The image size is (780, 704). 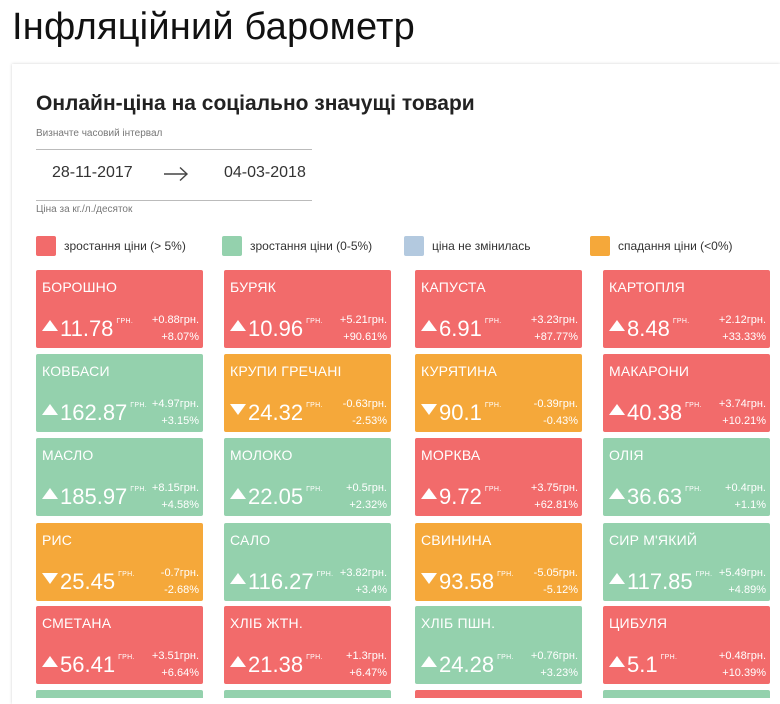 I want to click on product-price: 117.85 ГРН., so click(x=670, y=581).